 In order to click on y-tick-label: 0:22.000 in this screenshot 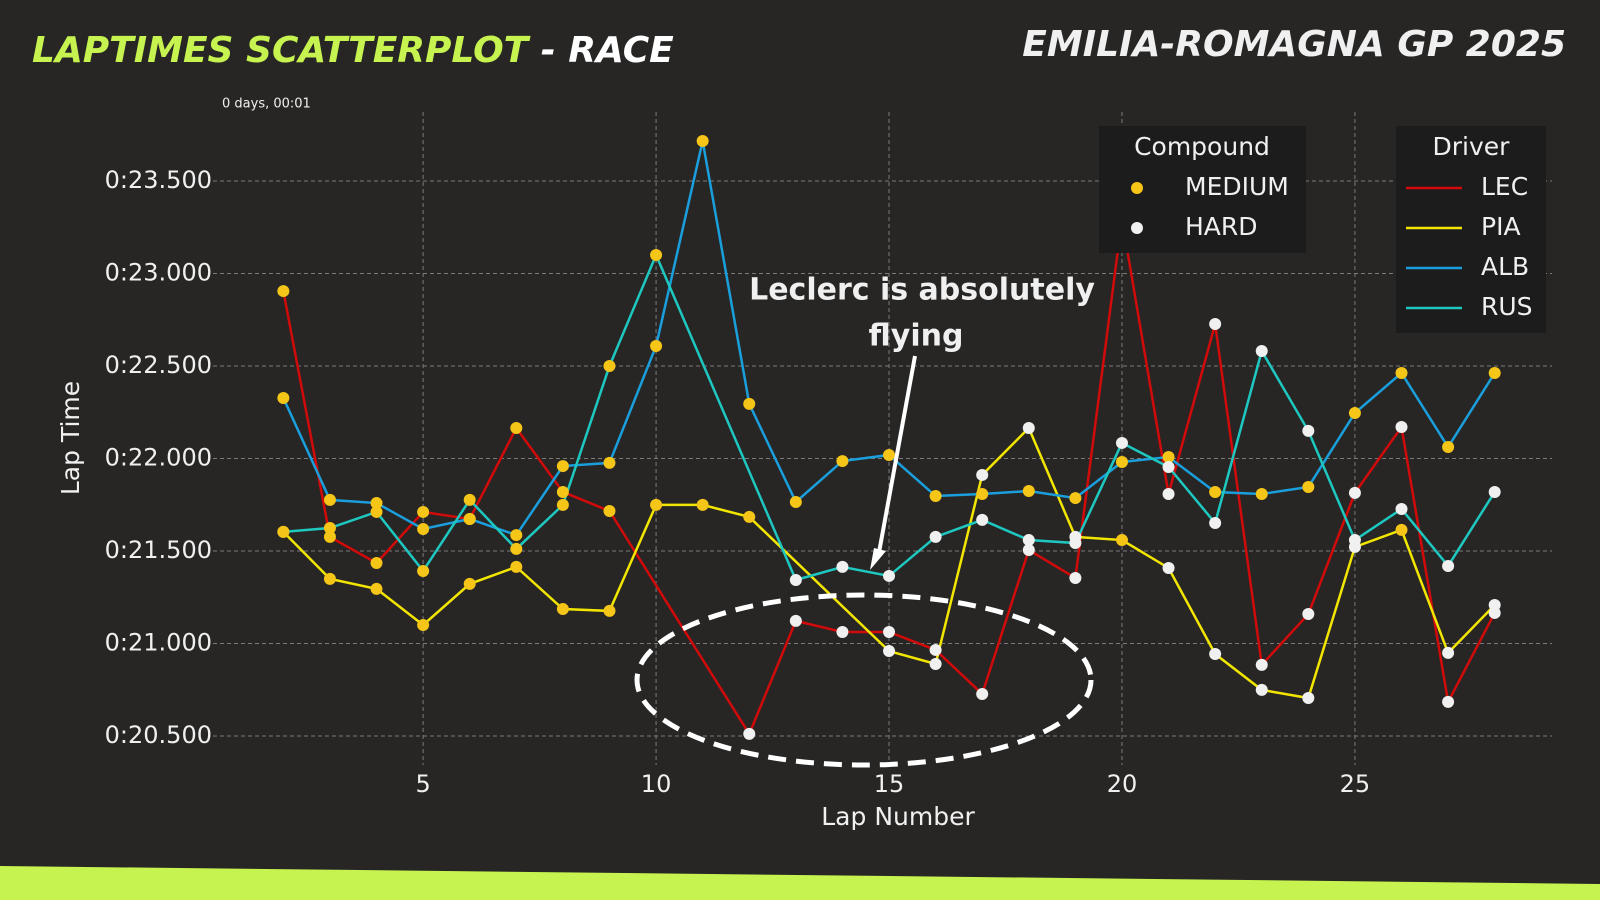, I will do `click(158, 457)`.